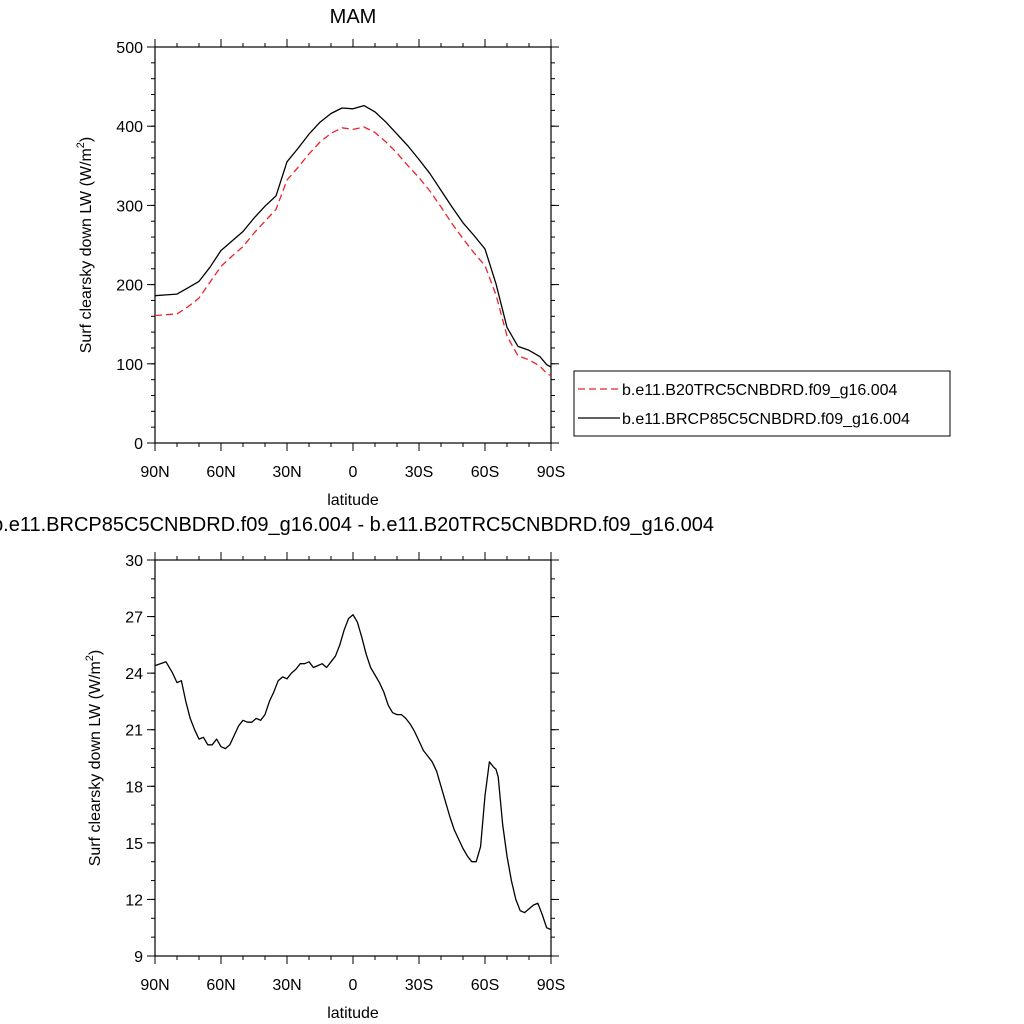 The height and width of the screenshot is (1024, 1024). Describe the element at coordinates (353, 500) in the screenshot. I see `chart-top-xlabel: latitude` at that location.